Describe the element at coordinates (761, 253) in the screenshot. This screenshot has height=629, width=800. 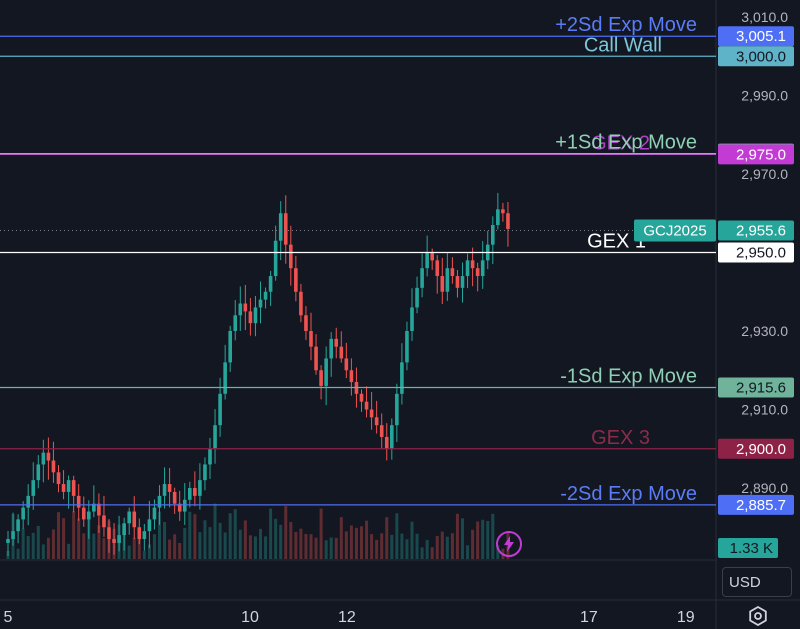
I see `price-box-label: 2,950.0` at that location.